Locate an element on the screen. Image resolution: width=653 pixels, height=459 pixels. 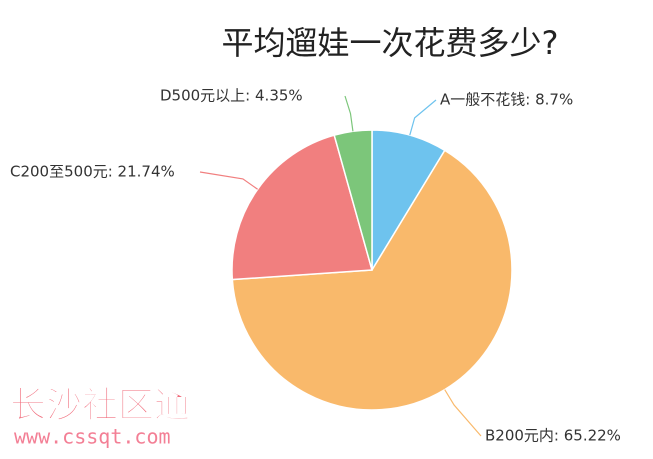
data-label: C200至500元: 21.74% is located at coordinates (92, 172).